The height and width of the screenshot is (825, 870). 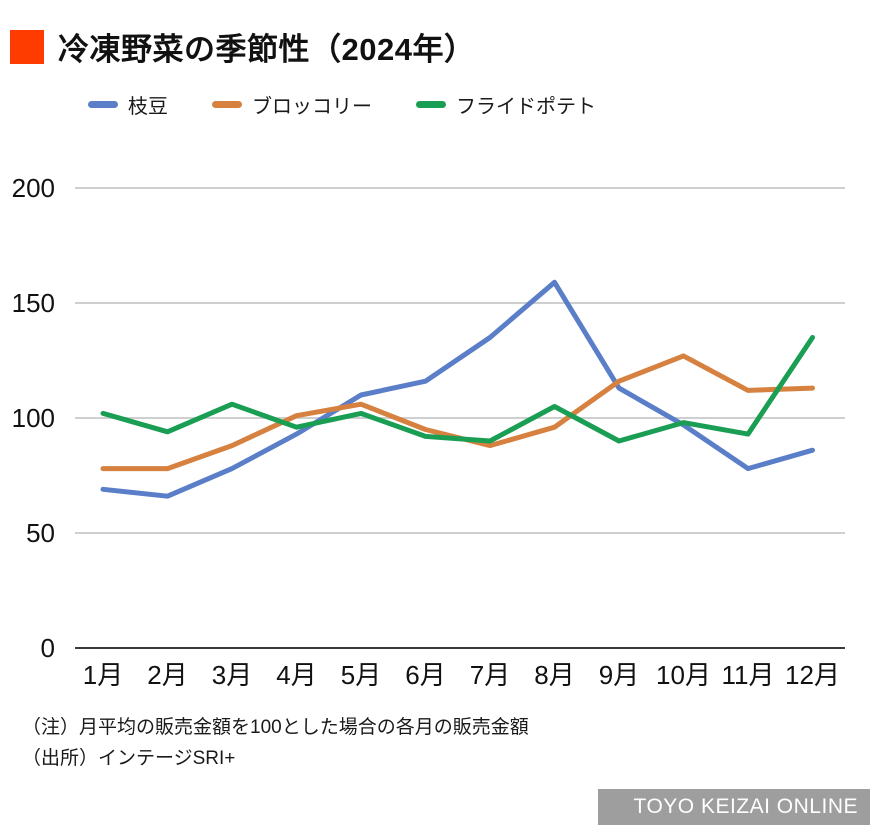 I want to click on x-tick-label: 2月, so click(x=167, y=675).